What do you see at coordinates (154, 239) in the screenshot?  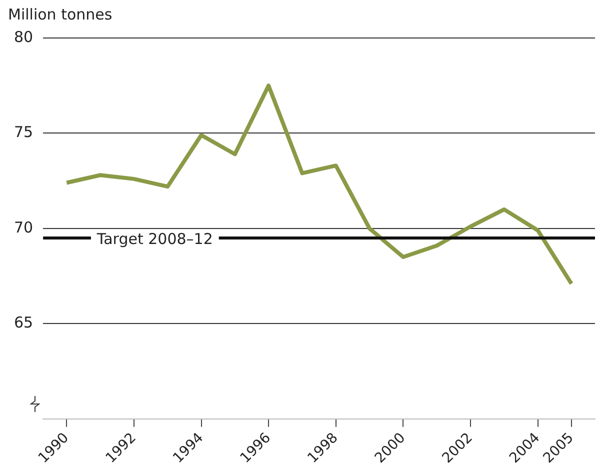 I see `ref-line-label: Target 2008–12` at bounding box center [154, 239].